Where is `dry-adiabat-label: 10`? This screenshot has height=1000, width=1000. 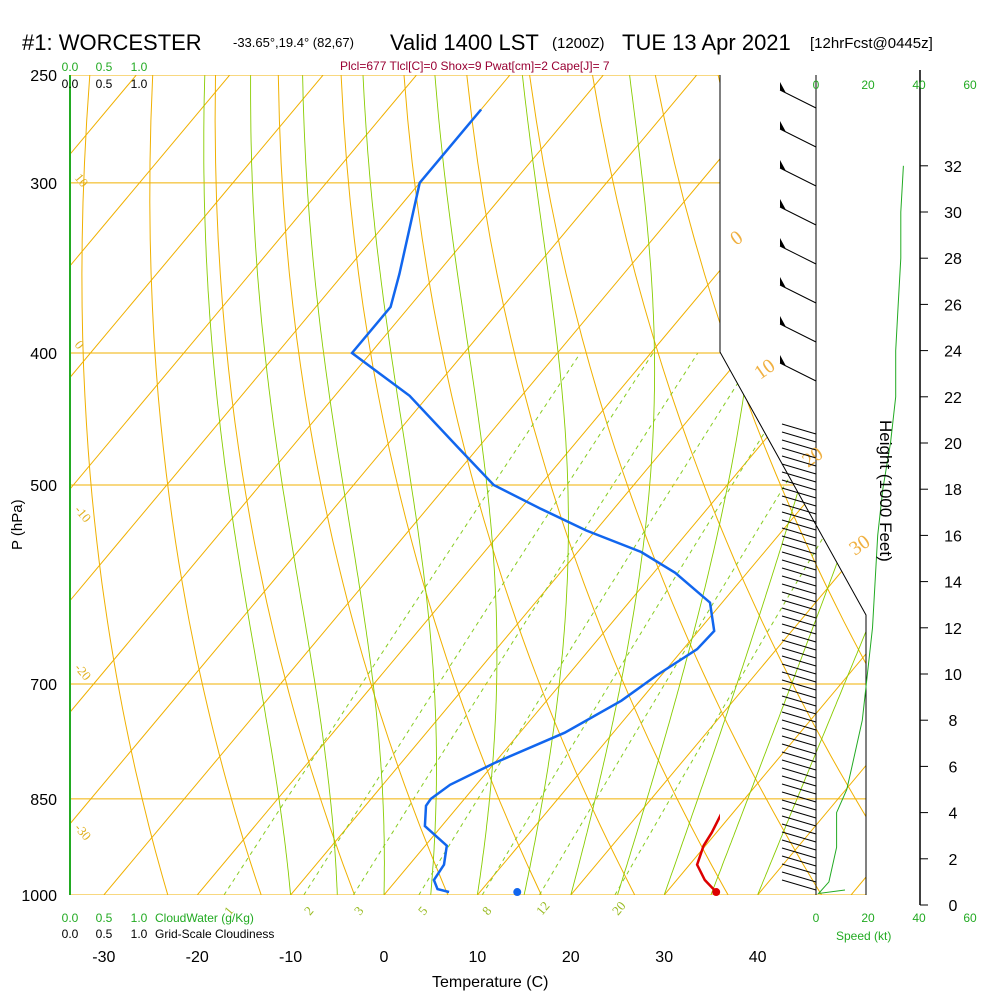 dry-adiabat-label: 10 is located at coordinates (82, 180).